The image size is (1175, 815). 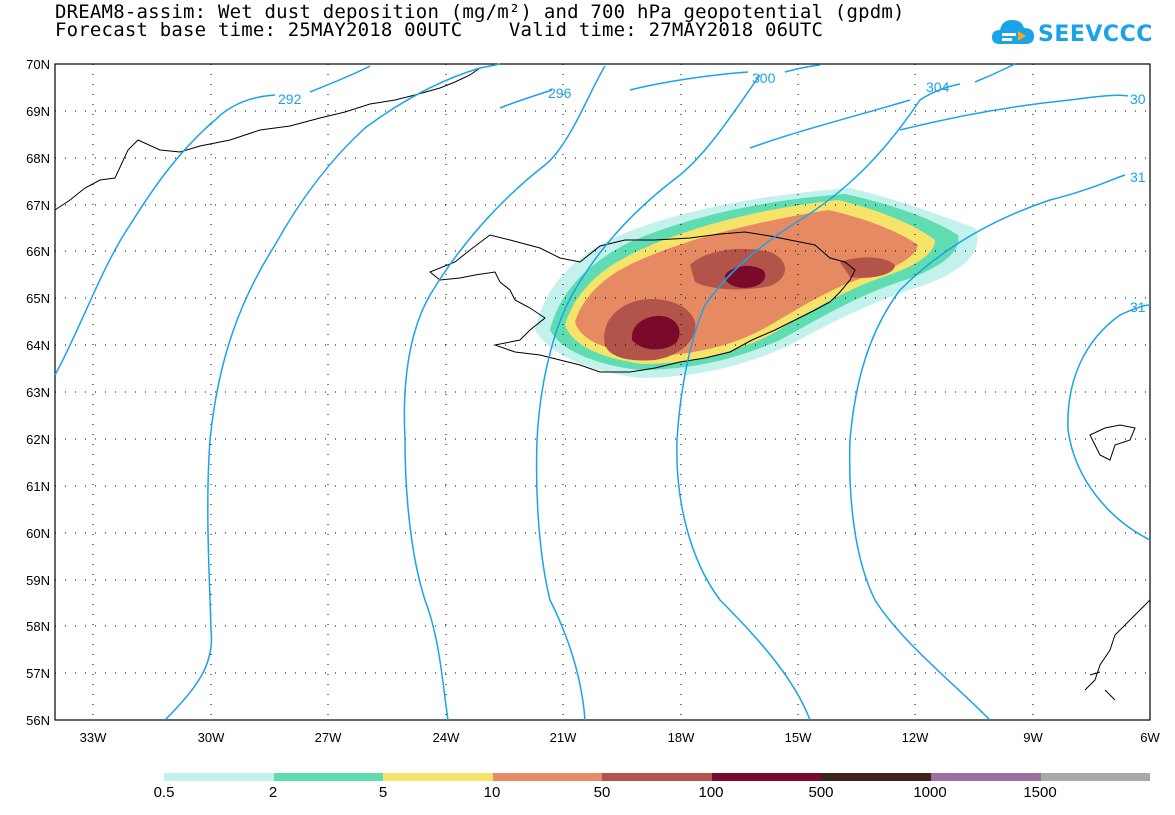 What do you see at coordinates (267, 139) in the screenshot?
I see `greenland-coast` at bounding box center [267, 139].